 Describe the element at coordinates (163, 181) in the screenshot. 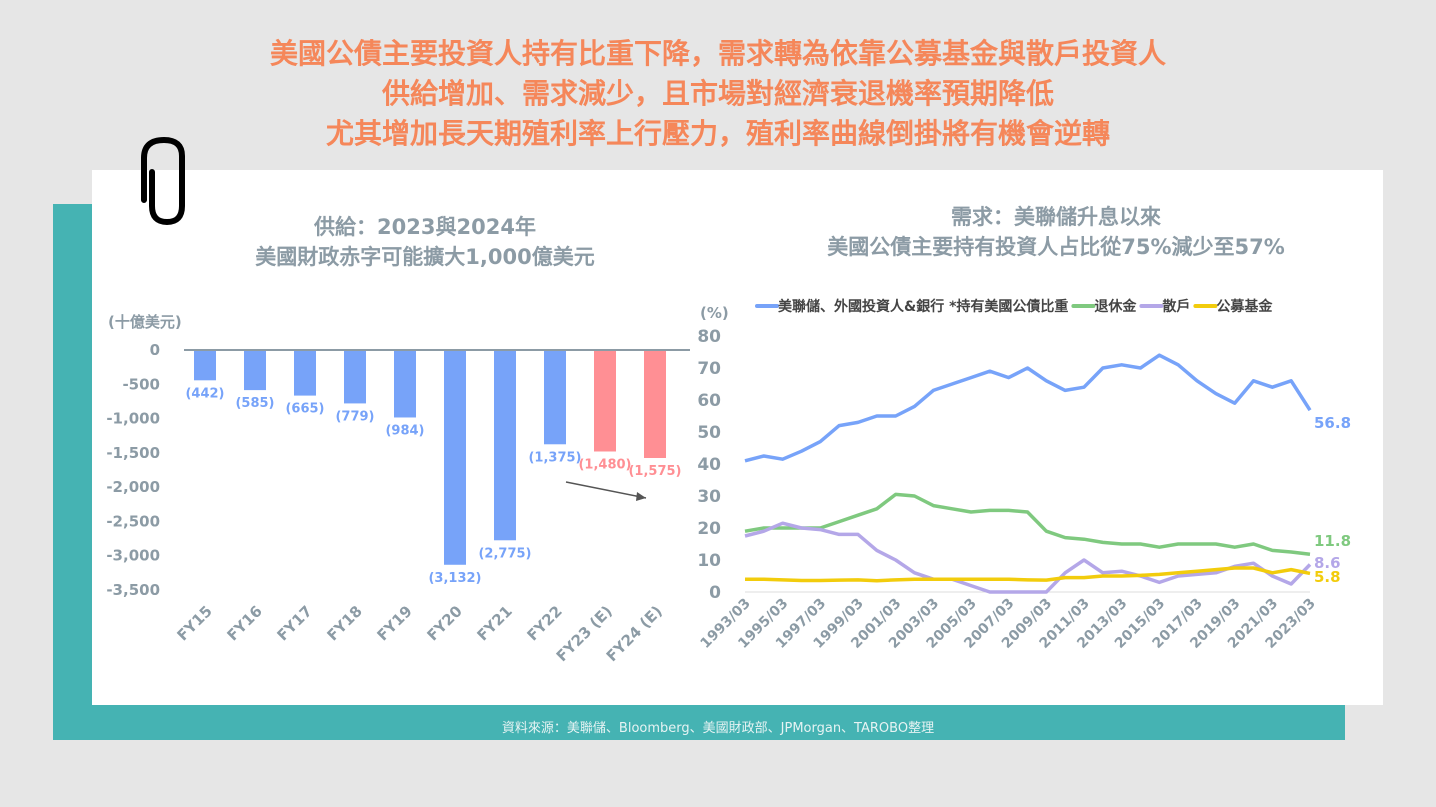

I see `paperclip-icon` at that location.